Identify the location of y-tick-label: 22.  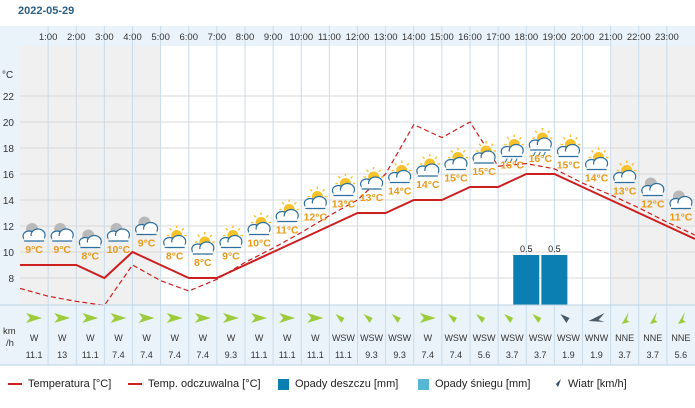
(9, 97).